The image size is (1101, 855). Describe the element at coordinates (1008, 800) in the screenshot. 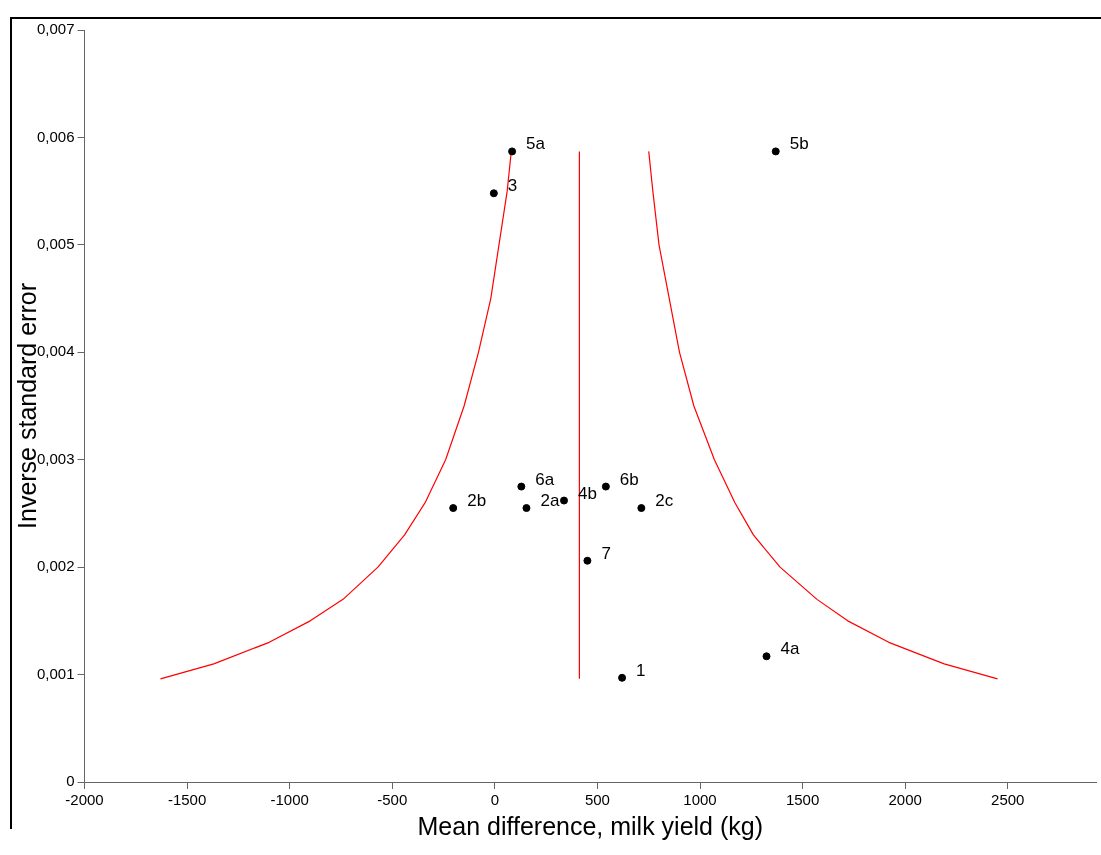

I see `x-tick-label: 2500` at that location.